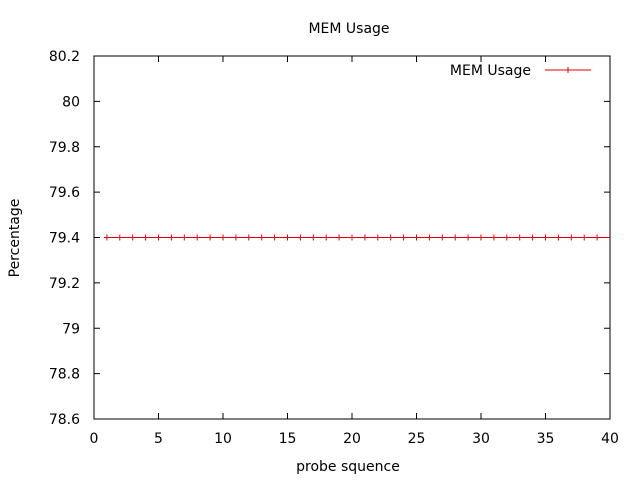 The width and height of the screenshot is (640, 480). Describe the element at coordinates (352, 439) in the screenshot. I see `x-tick-label: 20` at that location.